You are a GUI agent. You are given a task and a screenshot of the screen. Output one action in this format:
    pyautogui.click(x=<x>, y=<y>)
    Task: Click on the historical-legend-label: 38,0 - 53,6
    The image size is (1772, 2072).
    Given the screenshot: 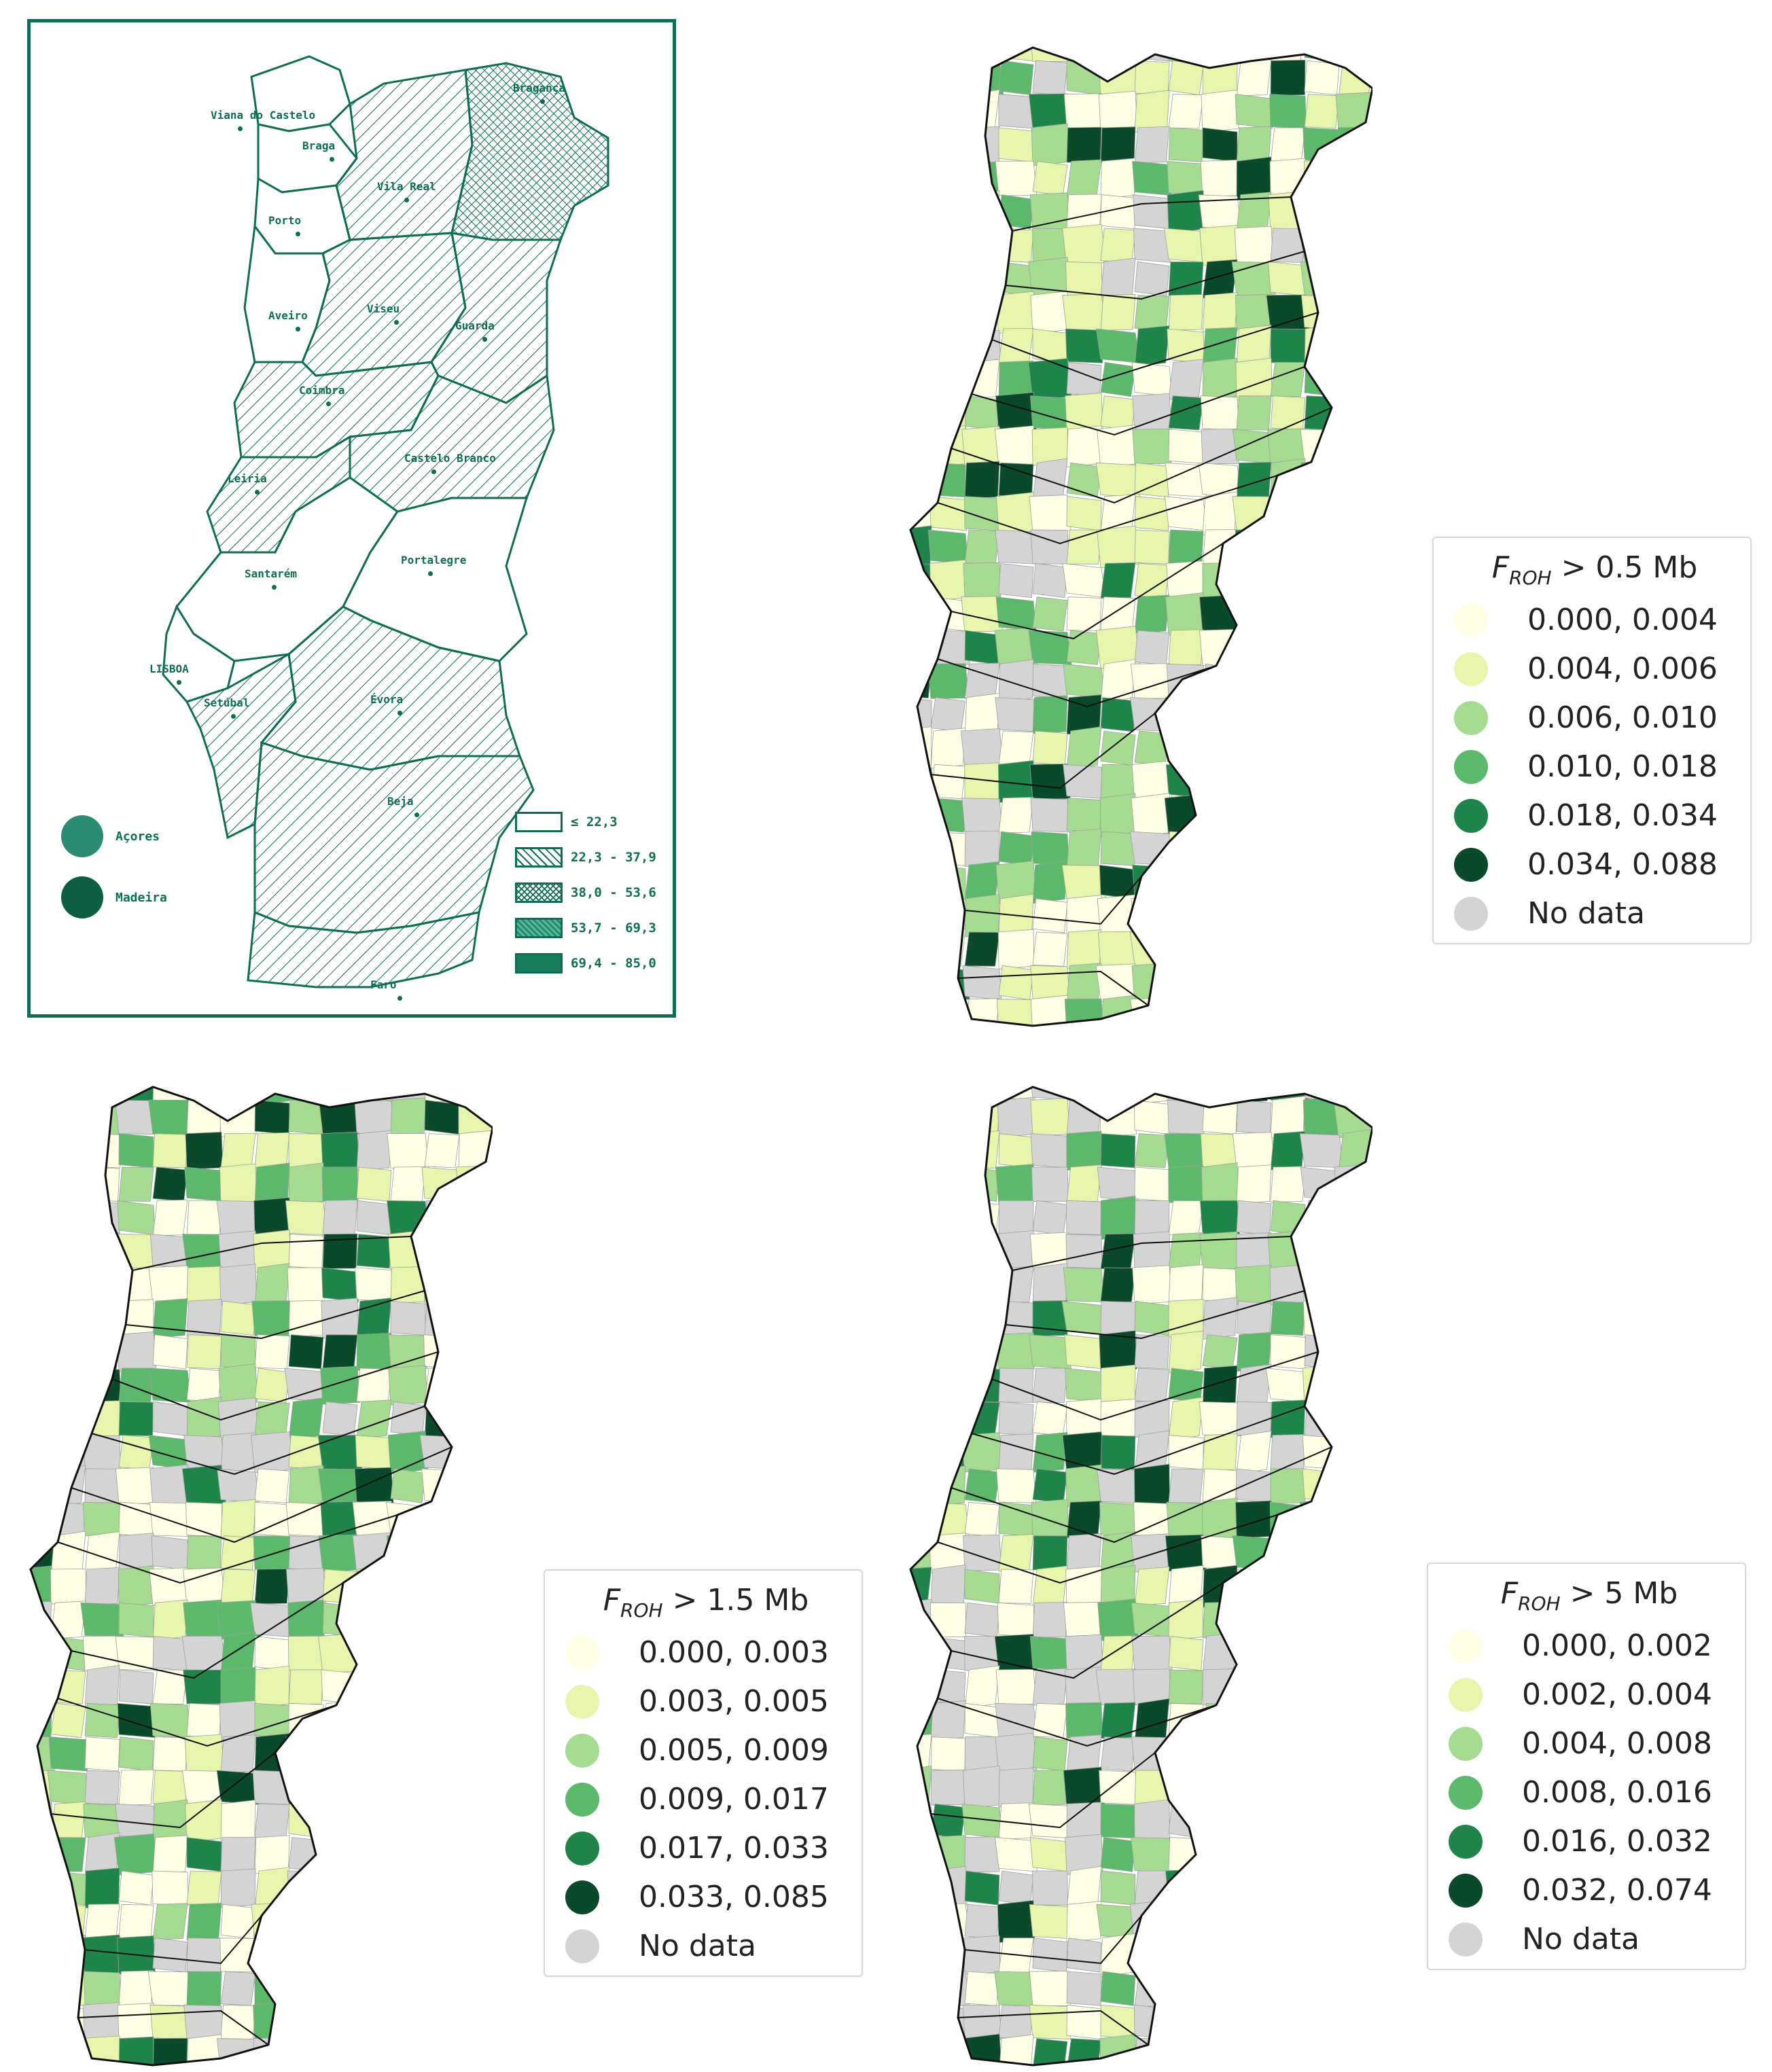 What is the action you would take?
    pyautogui.click(x=613, y=892)
    